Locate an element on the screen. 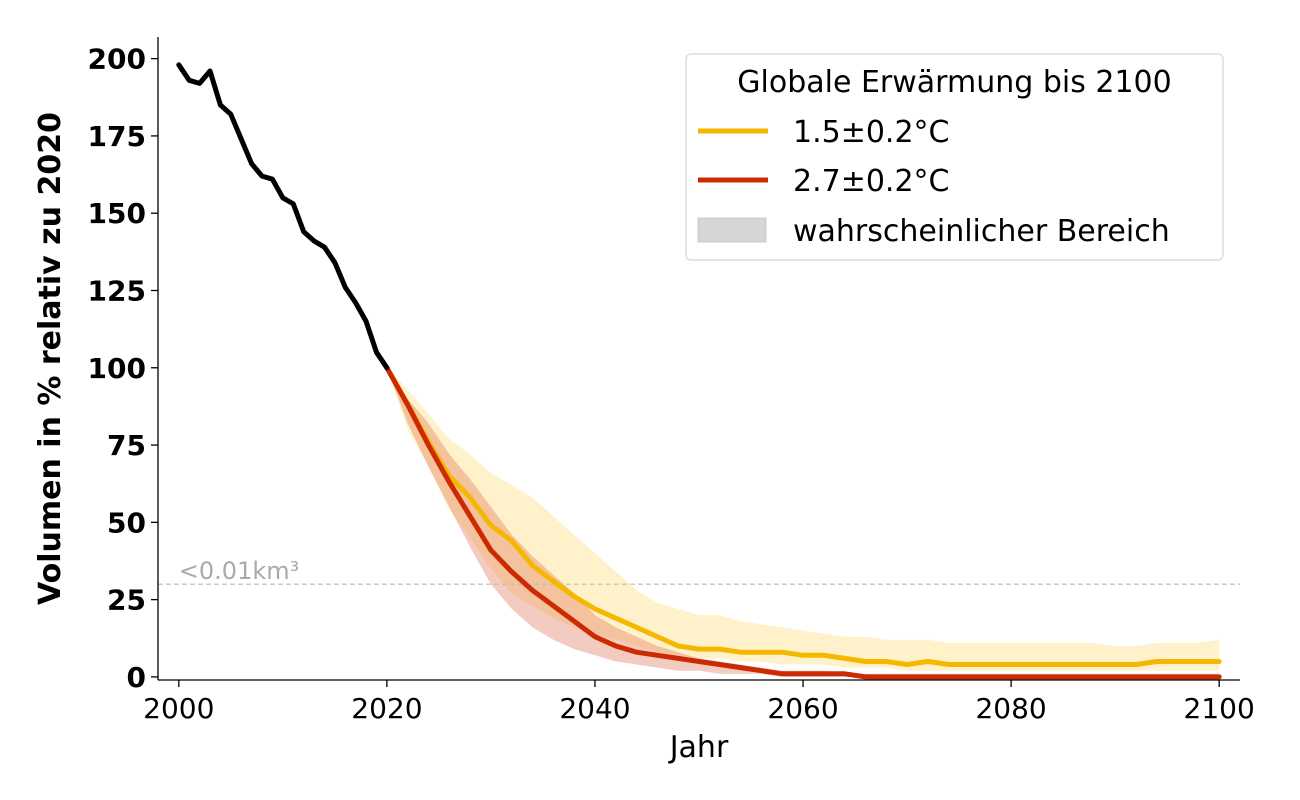 The width and height of the screenshot is (1300, 800). y-tick-label: 75 is located at coordinates (126, 445).